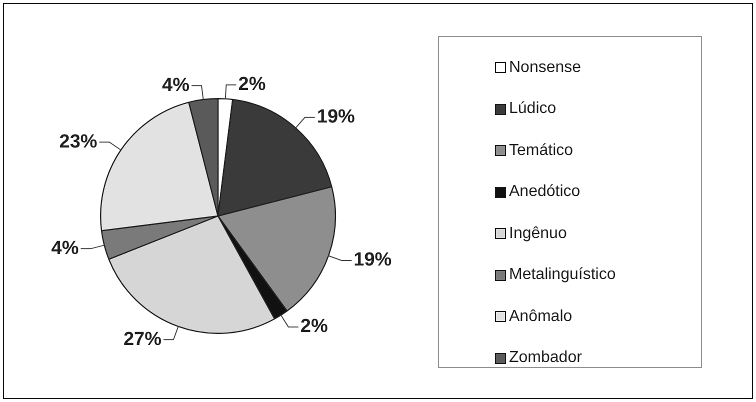  What do you see at coordinates (541, 151) in the screenshot?
I see `legend-label: Temático` at bounding box center [541, 151].